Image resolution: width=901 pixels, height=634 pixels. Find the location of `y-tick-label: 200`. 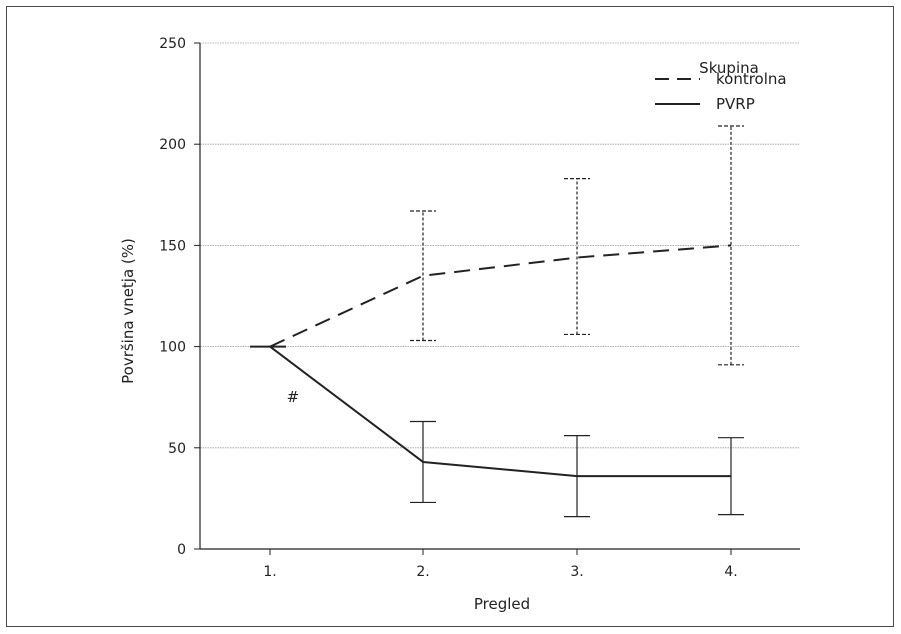

y-tick-label: 200 is located at coordinates (172, 145).